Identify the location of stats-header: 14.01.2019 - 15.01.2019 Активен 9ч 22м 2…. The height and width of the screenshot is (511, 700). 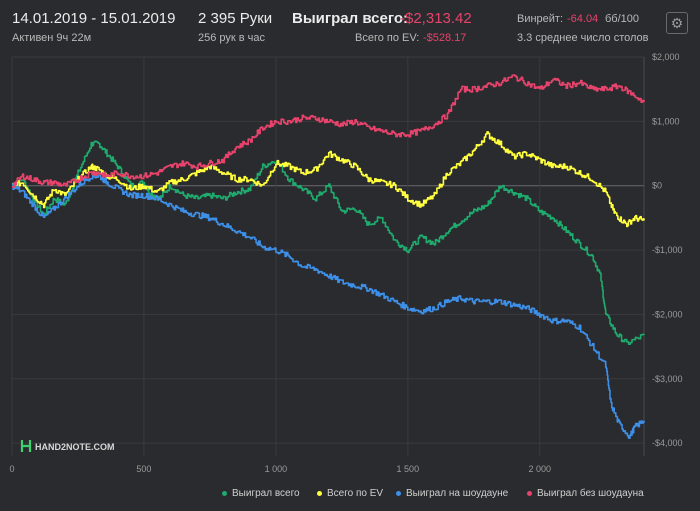
(350, 25).